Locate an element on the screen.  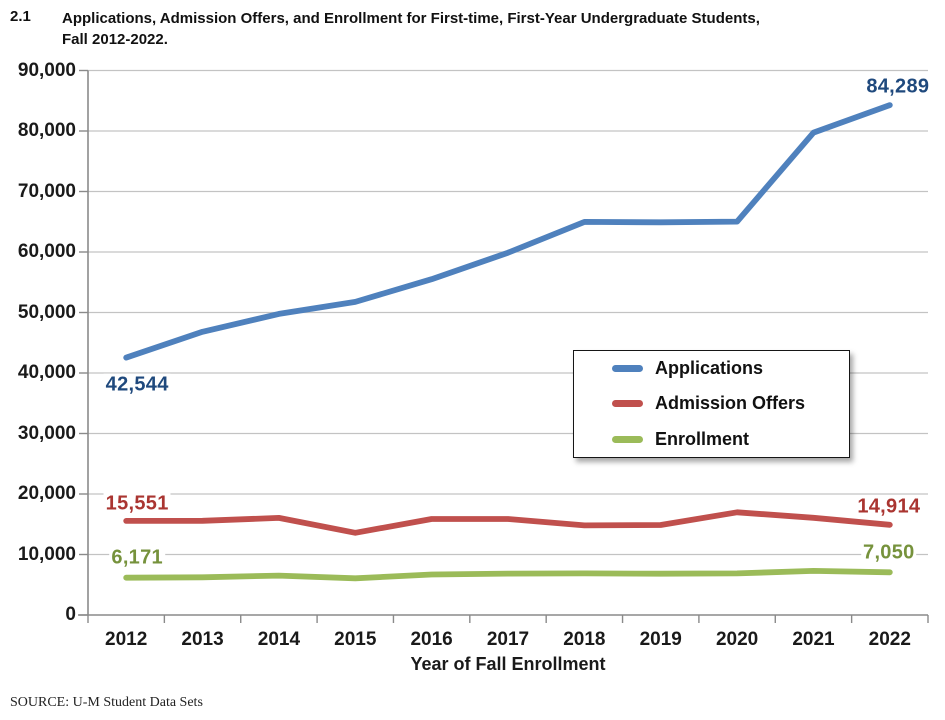
legend-label-applications: Applications is located at coordinates (709, 368).